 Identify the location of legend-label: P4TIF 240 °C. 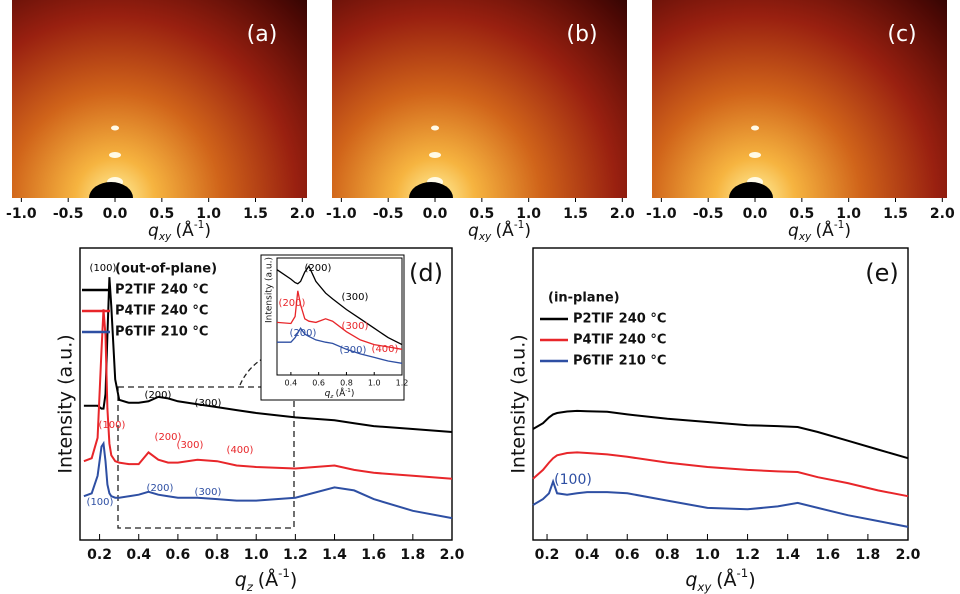
(161, 311).